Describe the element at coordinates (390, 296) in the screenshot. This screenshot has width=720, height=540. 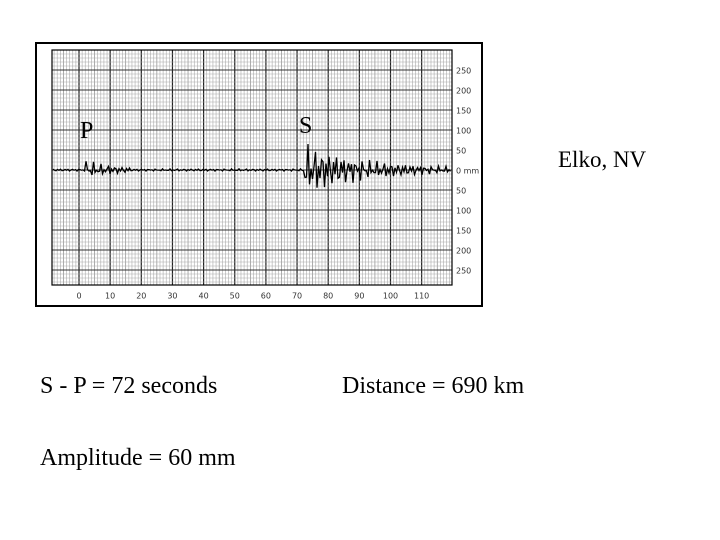
I see `x-label: 100` at that location.